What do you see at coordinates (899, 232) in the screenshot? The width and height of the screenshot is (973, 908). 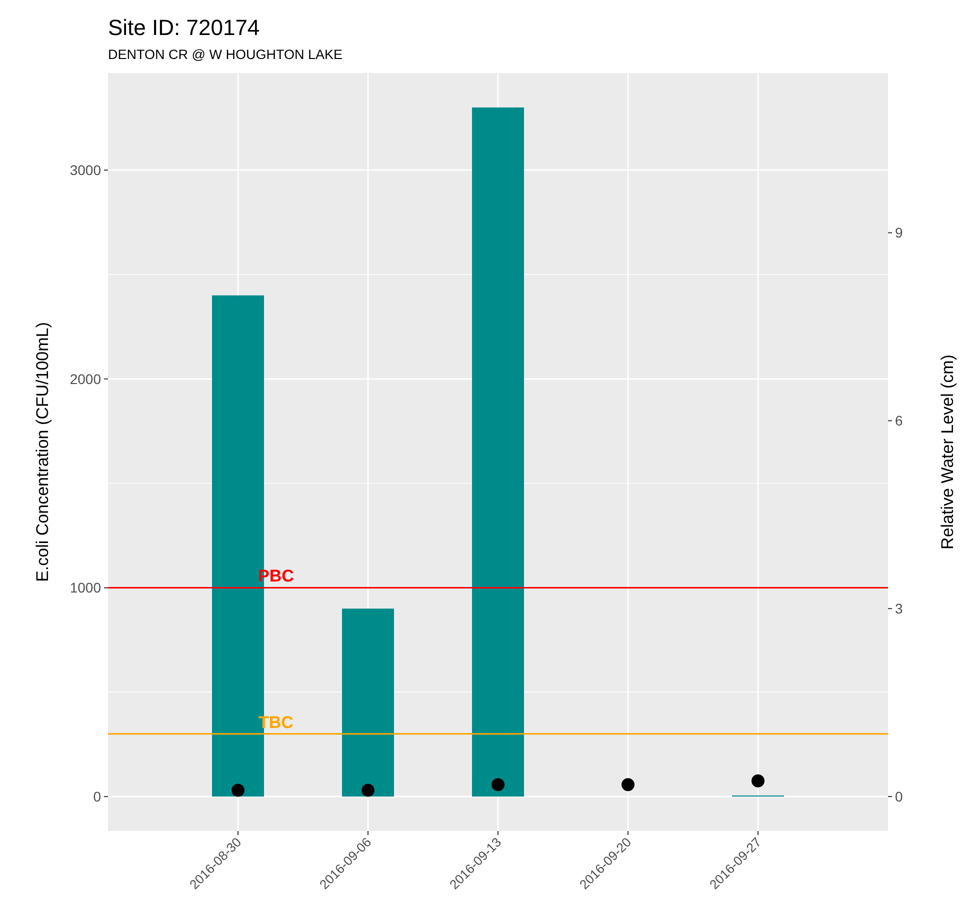 I see `y2-tick-label: 9` at bounding box center [899, 232].